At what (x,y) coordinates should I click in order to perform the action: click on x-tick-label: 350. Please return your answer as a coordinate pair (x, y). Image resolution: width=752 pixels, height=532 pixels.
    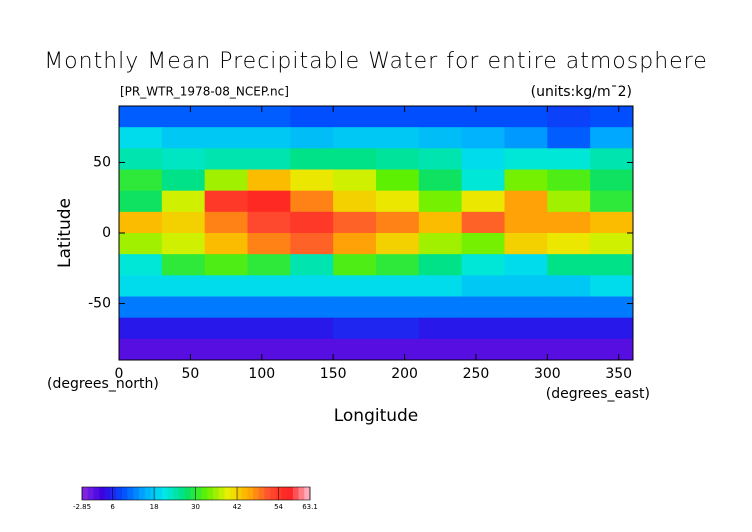
    Looking at the image, I should click on (618, 374).